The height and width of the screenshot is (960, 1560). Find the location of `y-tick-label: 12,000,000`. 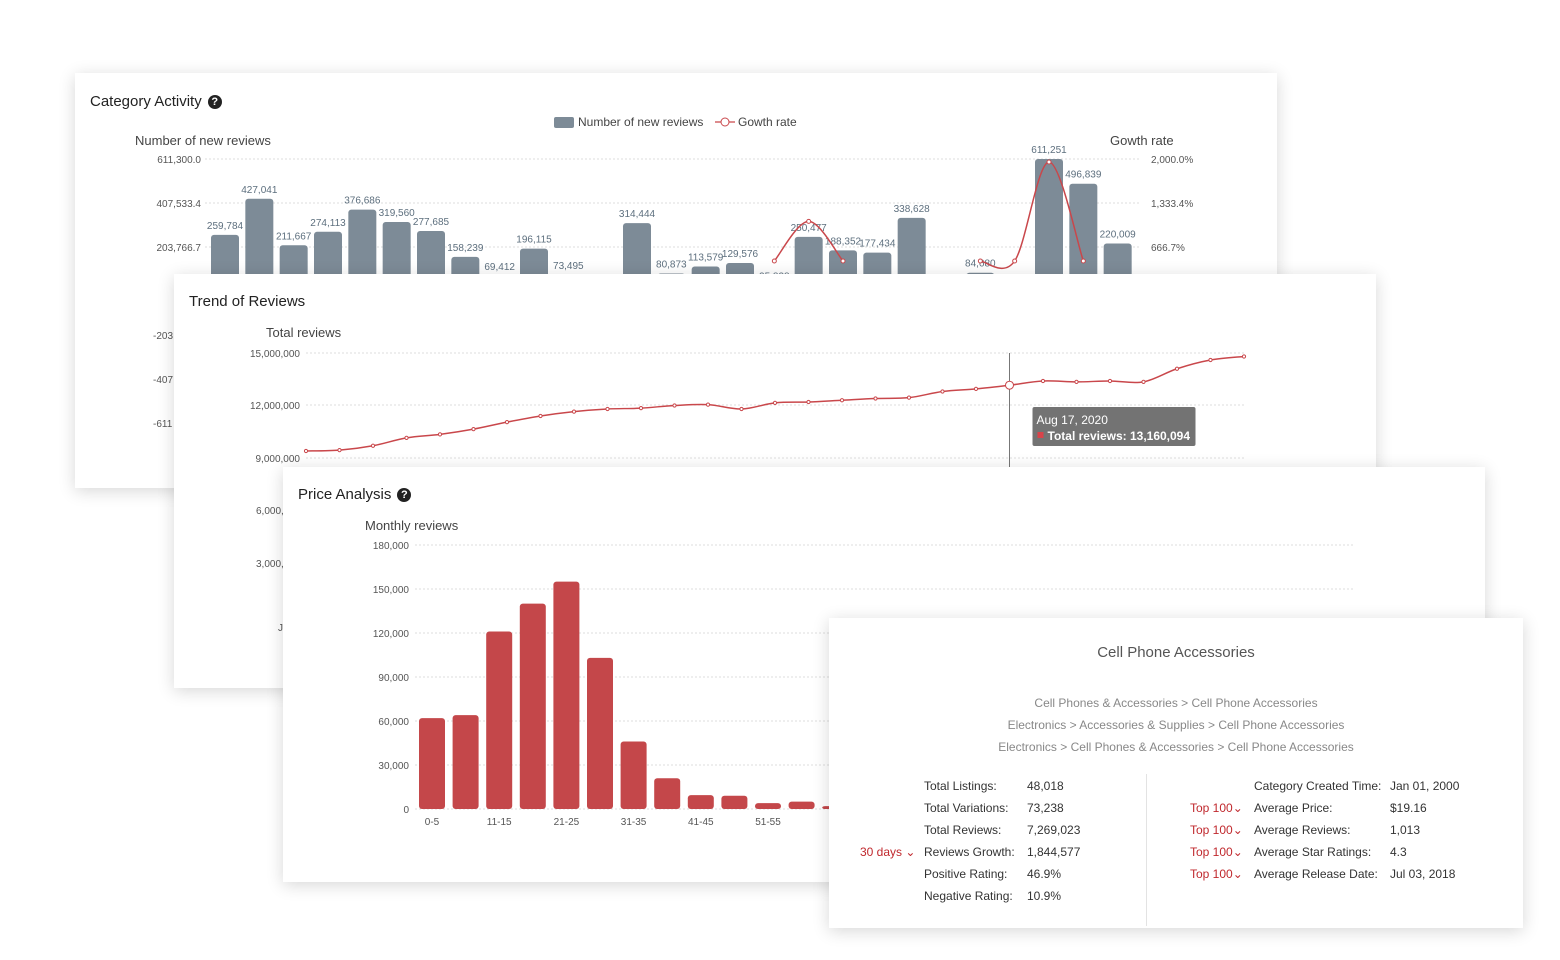

y-tick-label: 12,000,000 is located at coordinates (275, 406).